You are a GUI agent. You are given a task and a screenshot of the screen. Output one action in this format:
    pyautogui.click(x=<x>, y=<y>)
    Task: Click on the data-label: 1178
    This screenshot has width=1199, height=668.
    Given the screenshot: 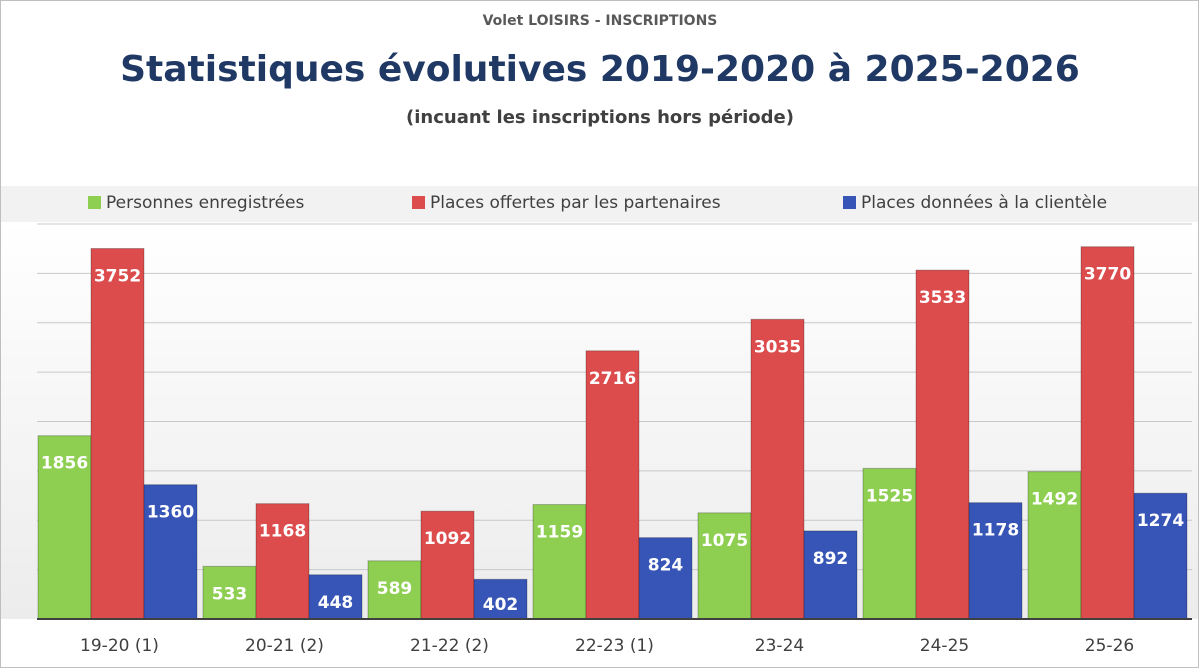 What is the action you would take?
    pyautogui.click(x=995, y=531)
    